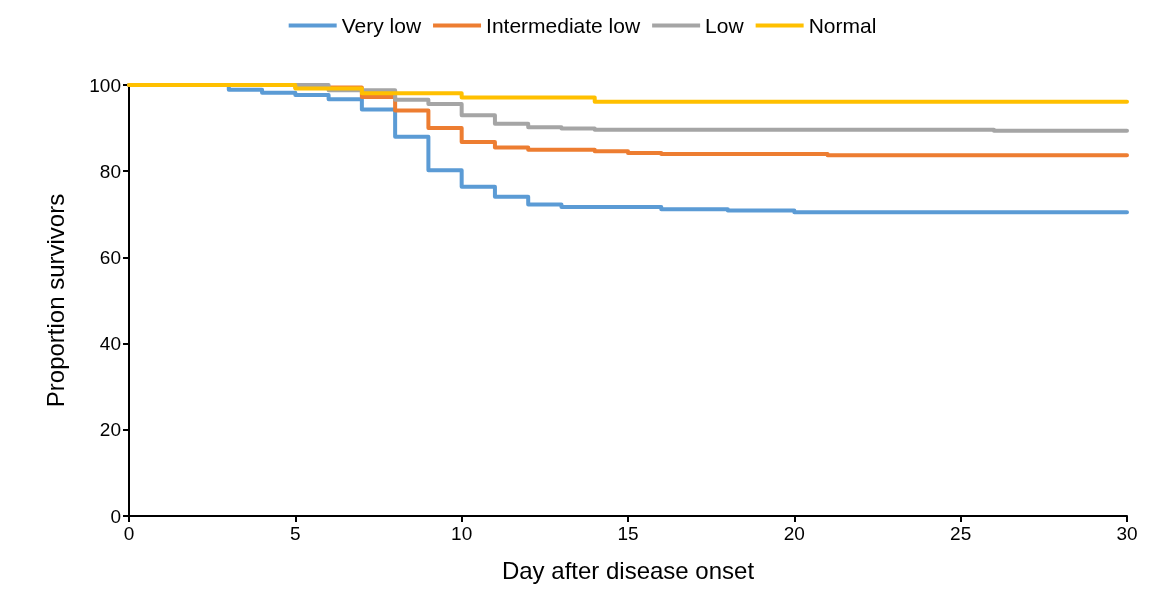 The width and height of the screenshot is (1165, 613). I want to click on x-tick-label: 0, so click(129, 533).